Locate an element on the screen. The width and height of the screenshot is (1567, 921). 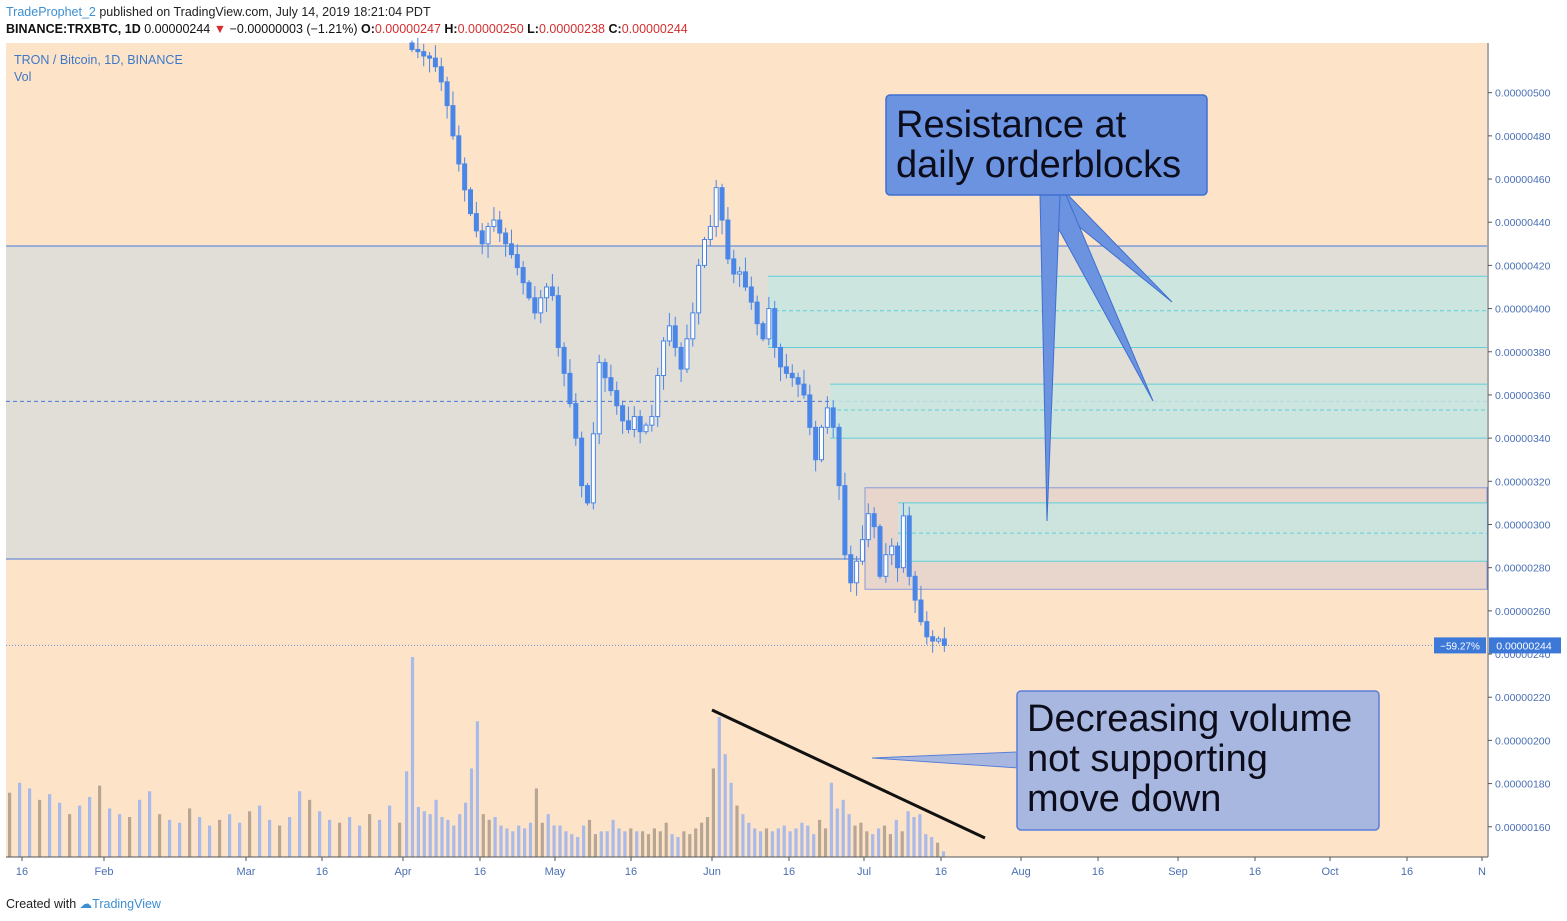
y-tick-label: 0.00000420 is located at coordinates (1523, 266).